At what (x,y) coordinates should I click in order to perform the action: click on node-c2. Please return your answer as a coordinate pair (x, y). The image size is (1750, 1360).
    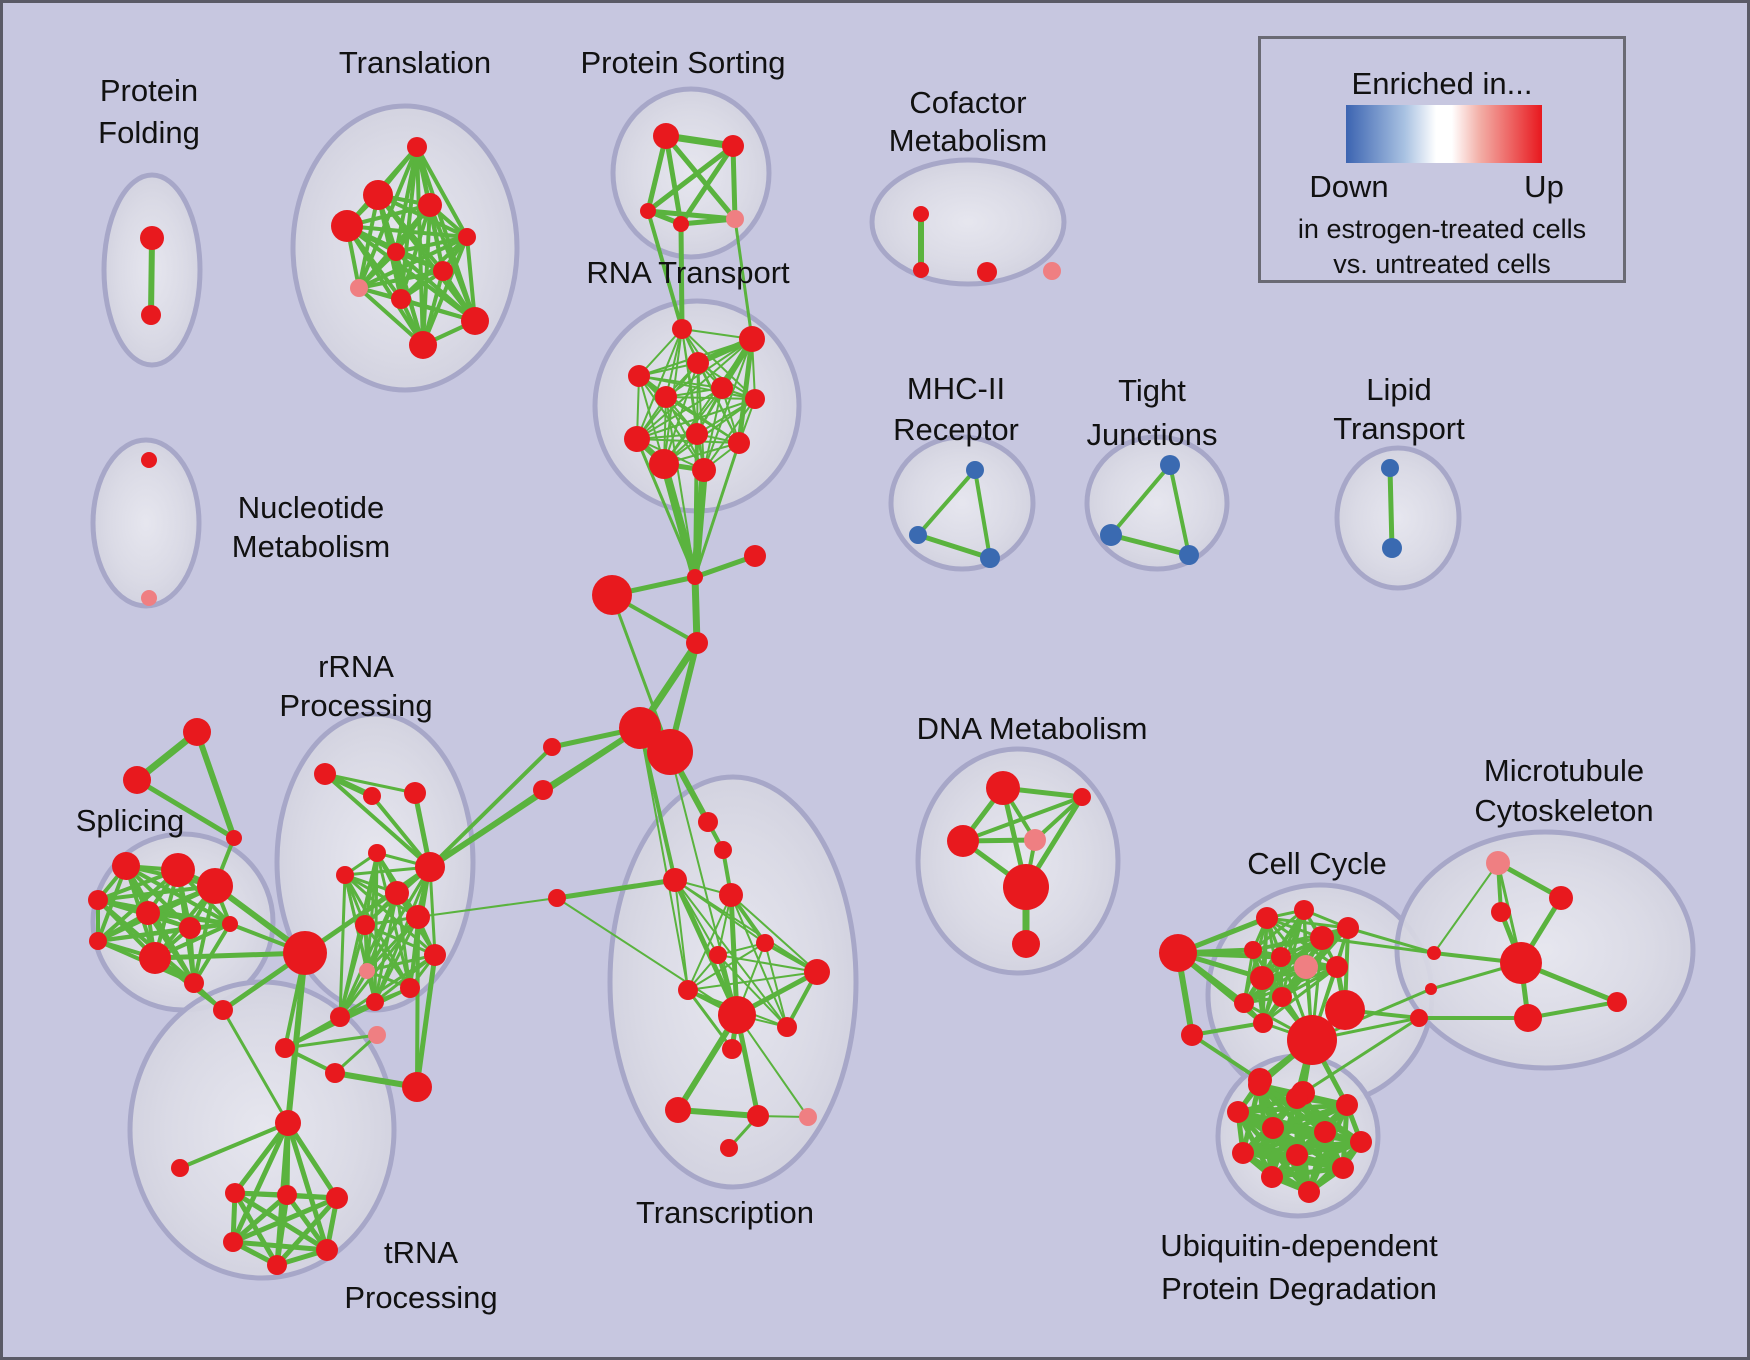
    Looking at the image, I should click on (755, 556).